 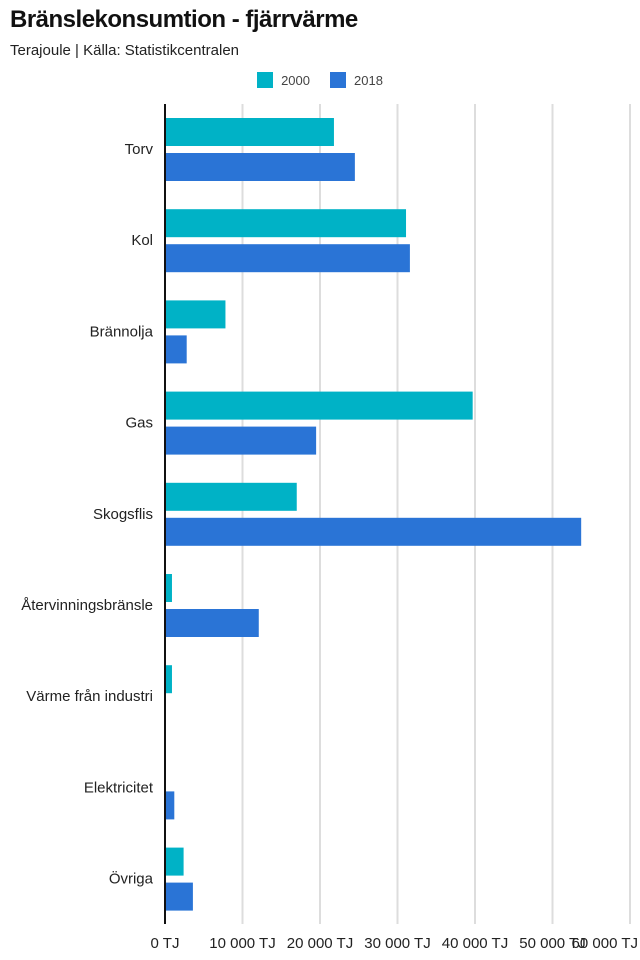 I want to click on category-label: Värme från industri, so click(x=89, y=696).